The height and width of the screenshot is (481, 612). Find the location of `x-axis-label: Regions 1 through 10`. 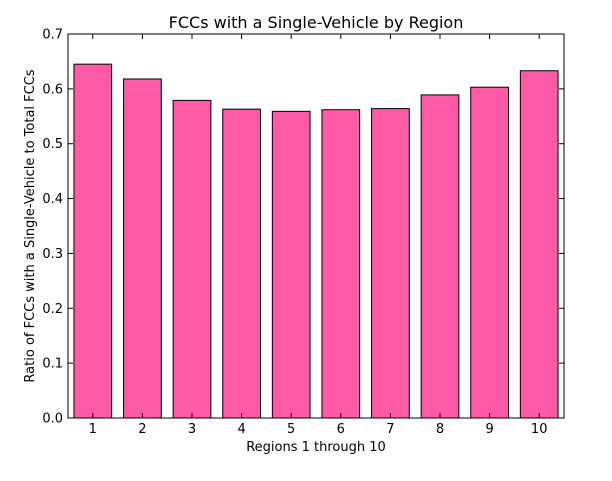

x-axis-label: Regions 1 through 10 is located at coordinates (316, 447).